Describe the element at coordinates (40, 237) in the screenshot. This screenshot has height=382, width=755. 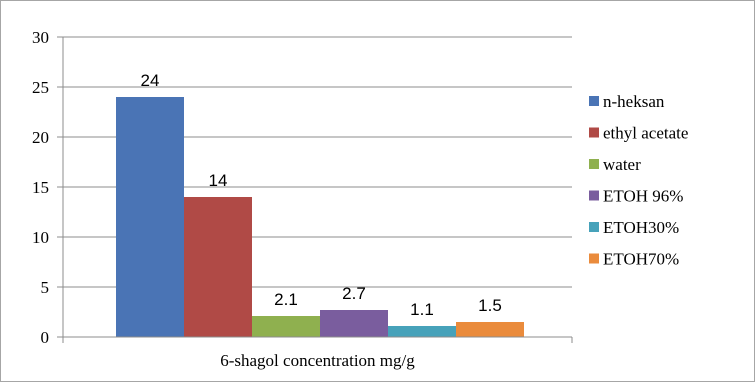
I see `y-tick-label: 10` at that location.